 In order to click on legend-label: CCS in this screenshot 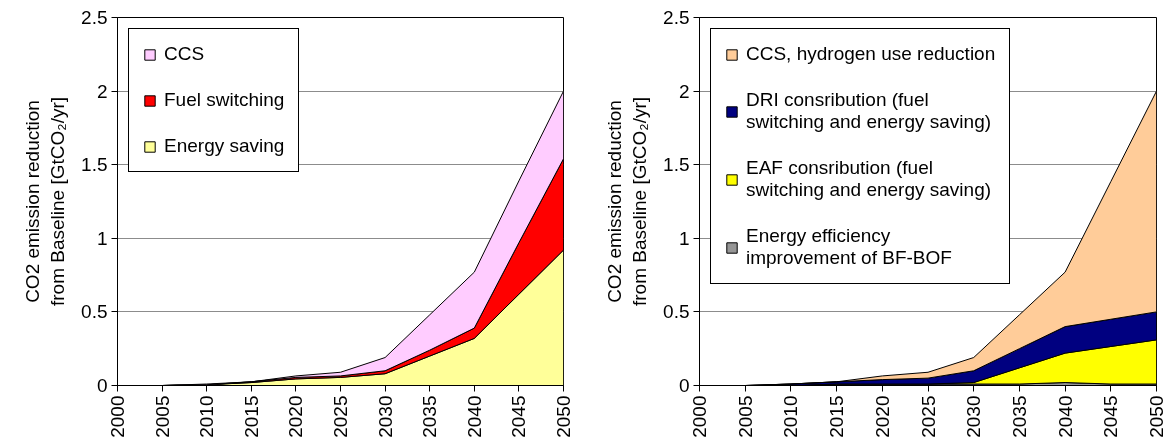, I will do `click(184, 54)`.